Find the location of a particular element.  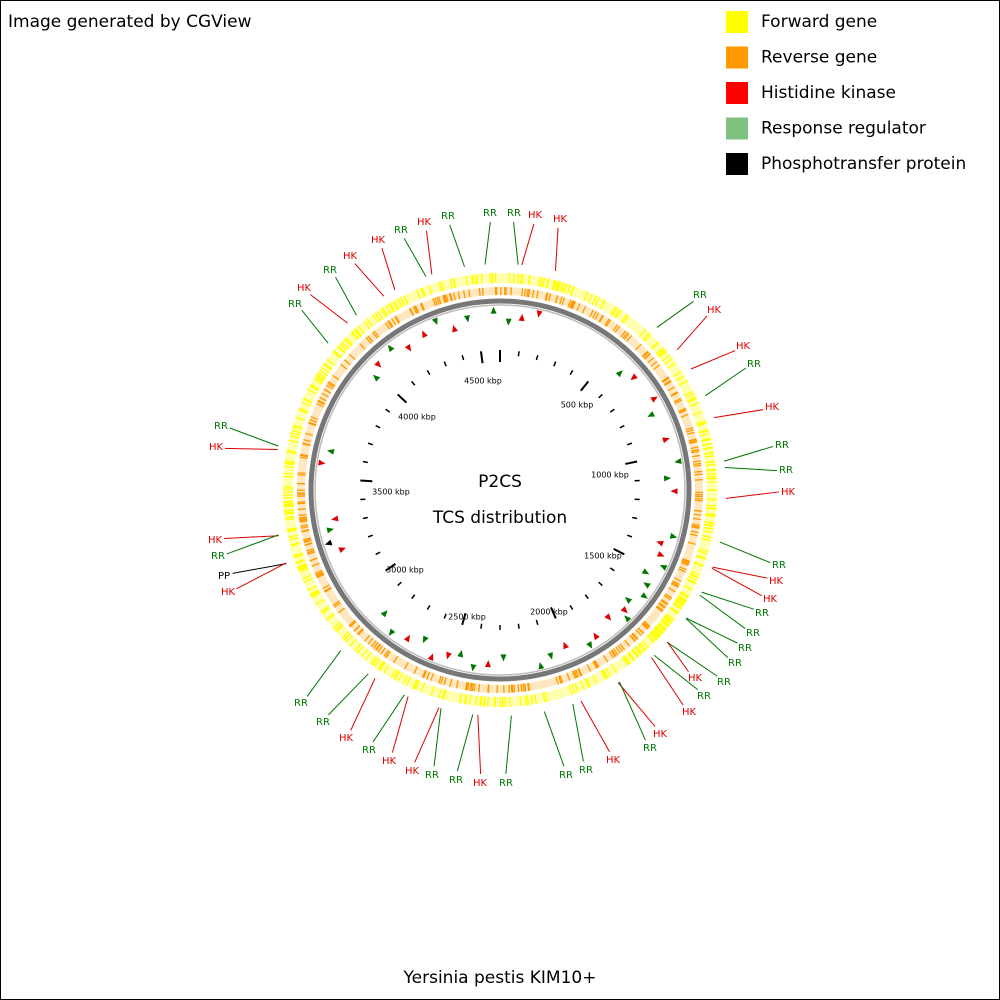

scale-label: 2000 kbp is located at coordinates (549, 612).